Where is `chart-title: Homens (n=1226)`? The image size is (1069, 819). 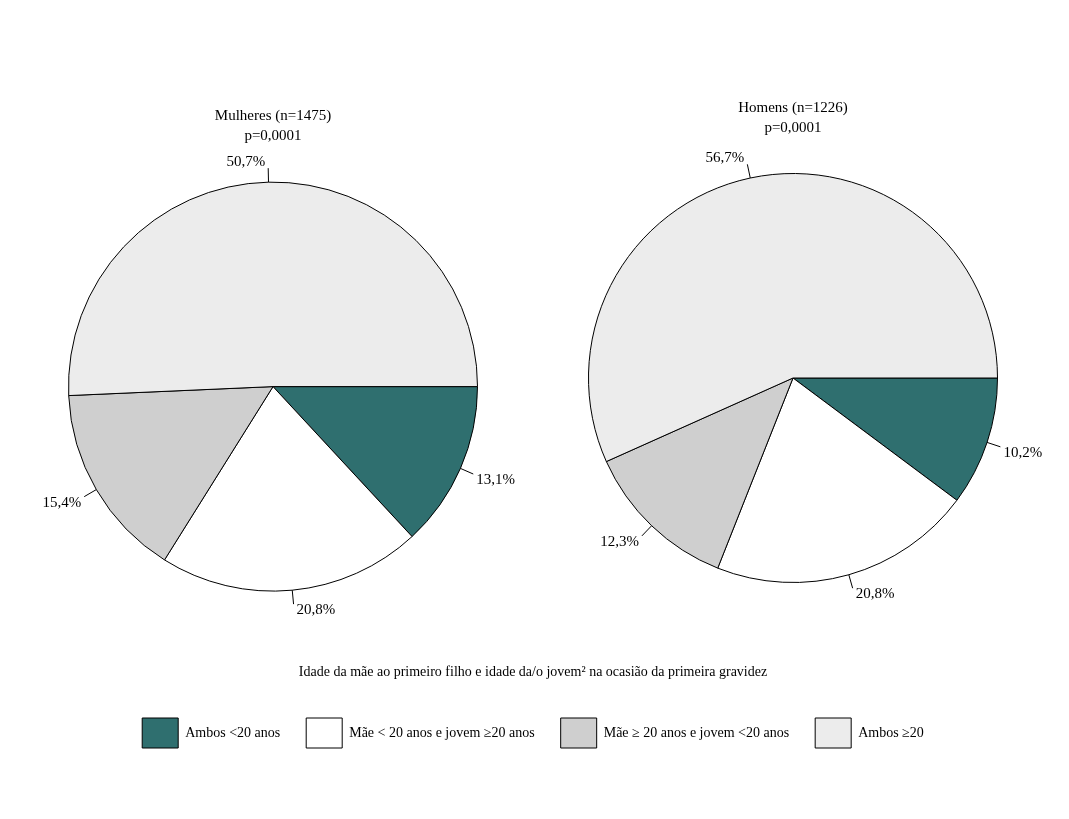
chart-title: Homens (n=1226) is located at coordinates (793, 107).